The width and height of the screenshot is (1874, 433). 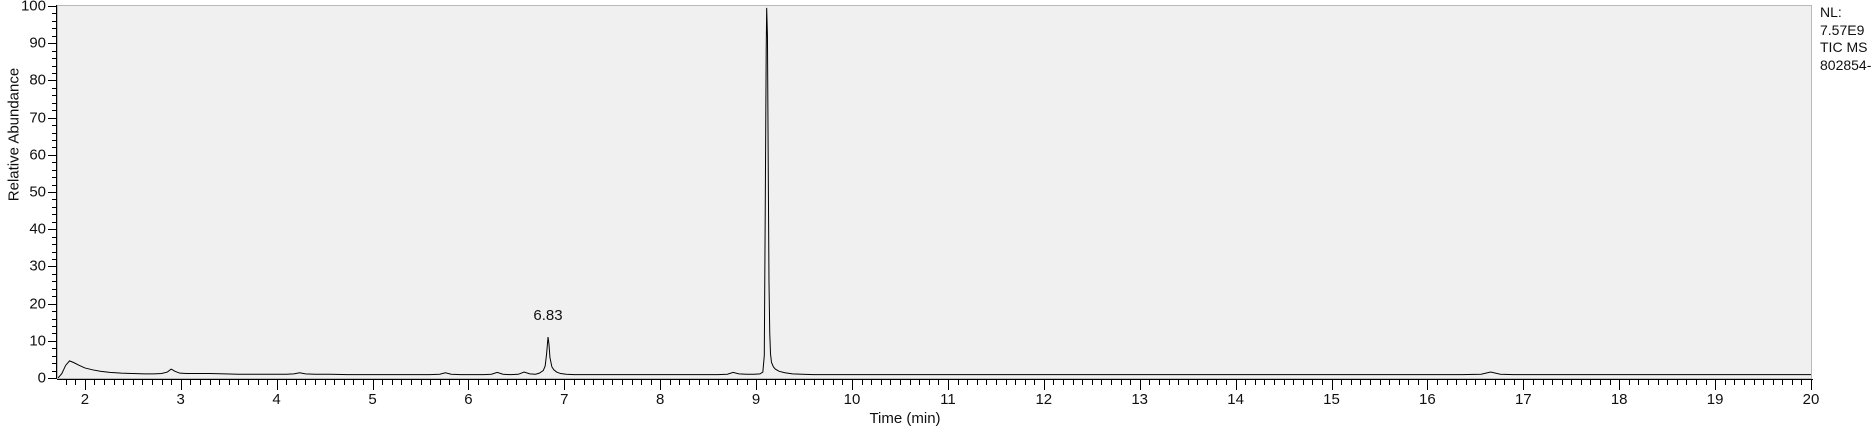 What do you see at coordinates (935, 379) in the screenshot?
I see `x-axis-line` at bounding box center [935, 379].